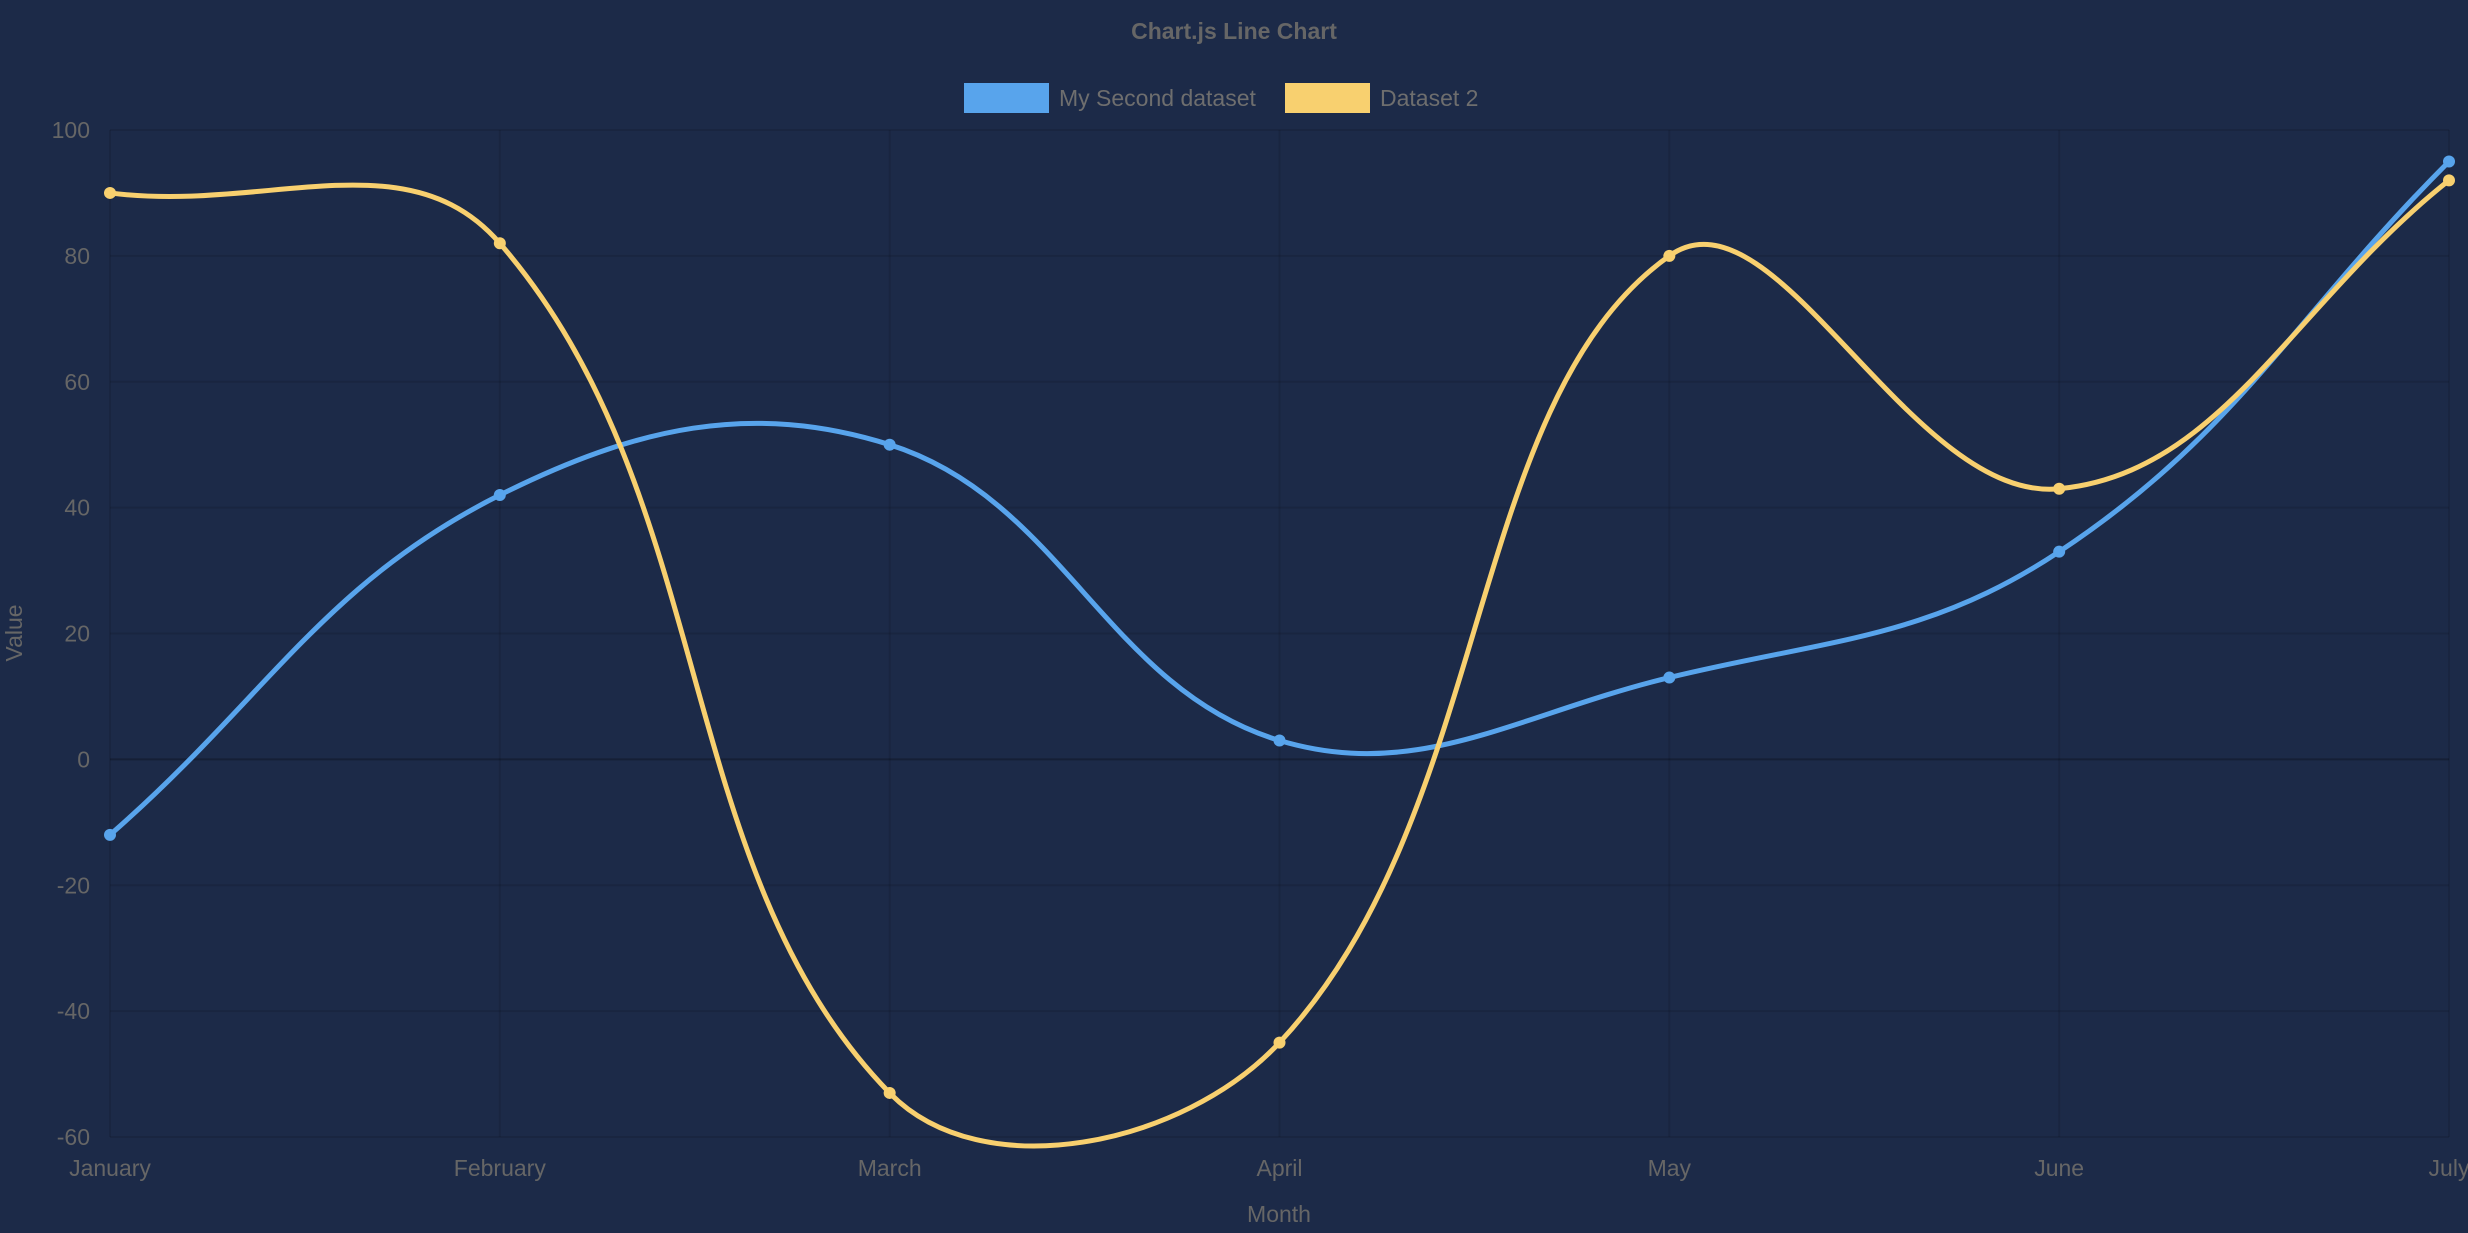  I want to click on x-axis-ticks: January February March April May June July, so click(1268, 1168).